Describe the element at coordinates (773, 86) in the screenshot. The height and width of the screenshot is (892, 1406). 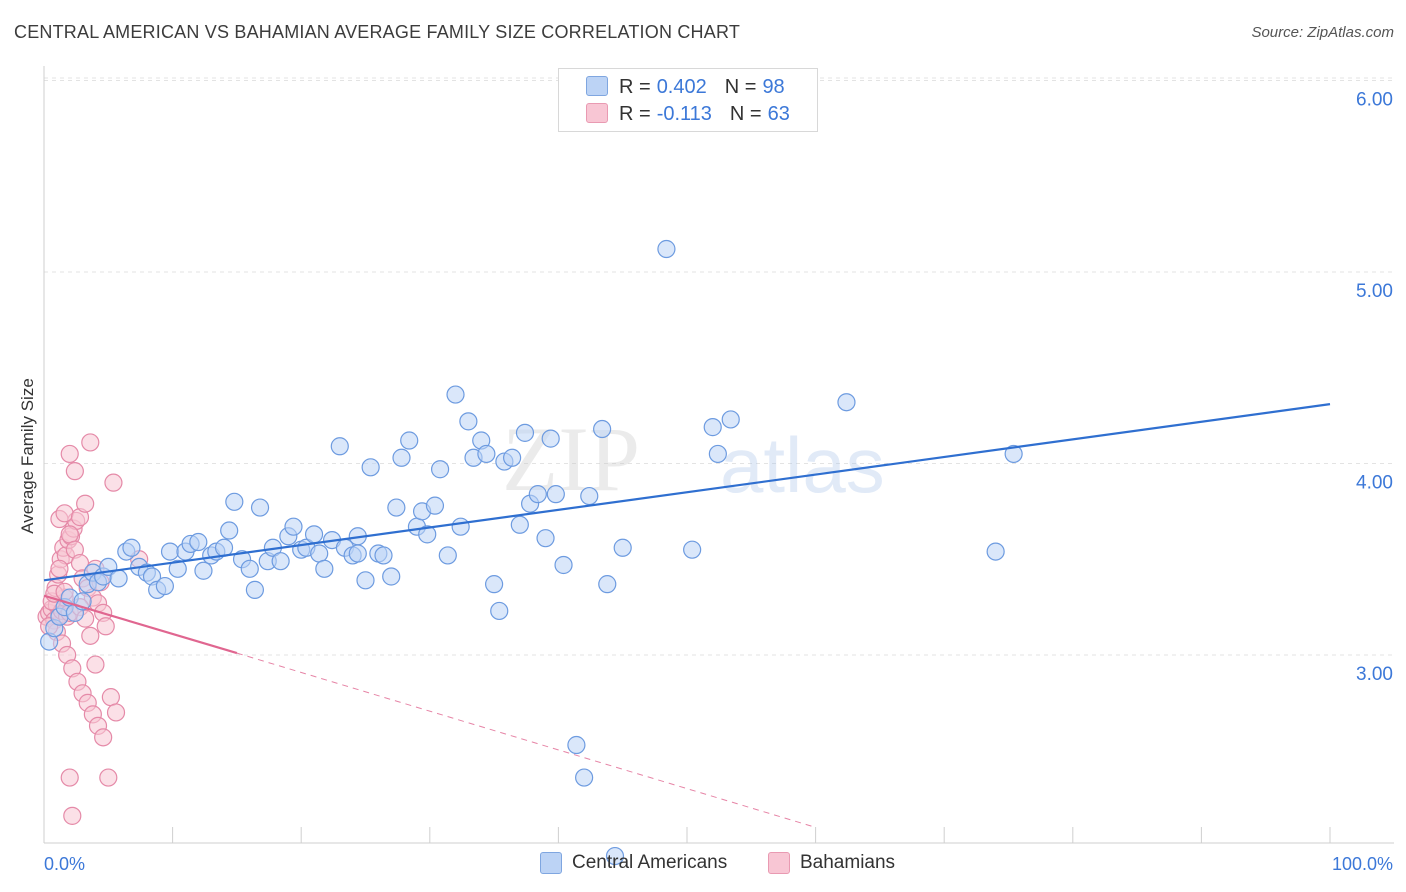
I see `legend-n-value: 98` at that location.